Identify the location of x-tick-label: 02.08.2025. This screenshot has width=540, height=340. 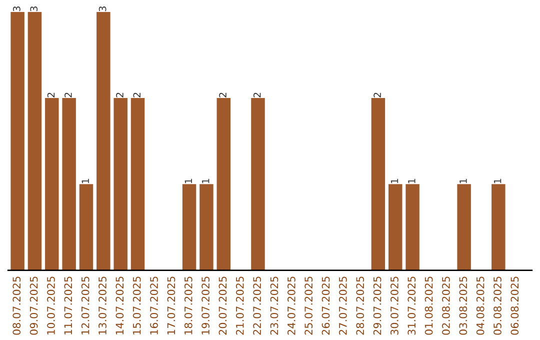
(446, 305).